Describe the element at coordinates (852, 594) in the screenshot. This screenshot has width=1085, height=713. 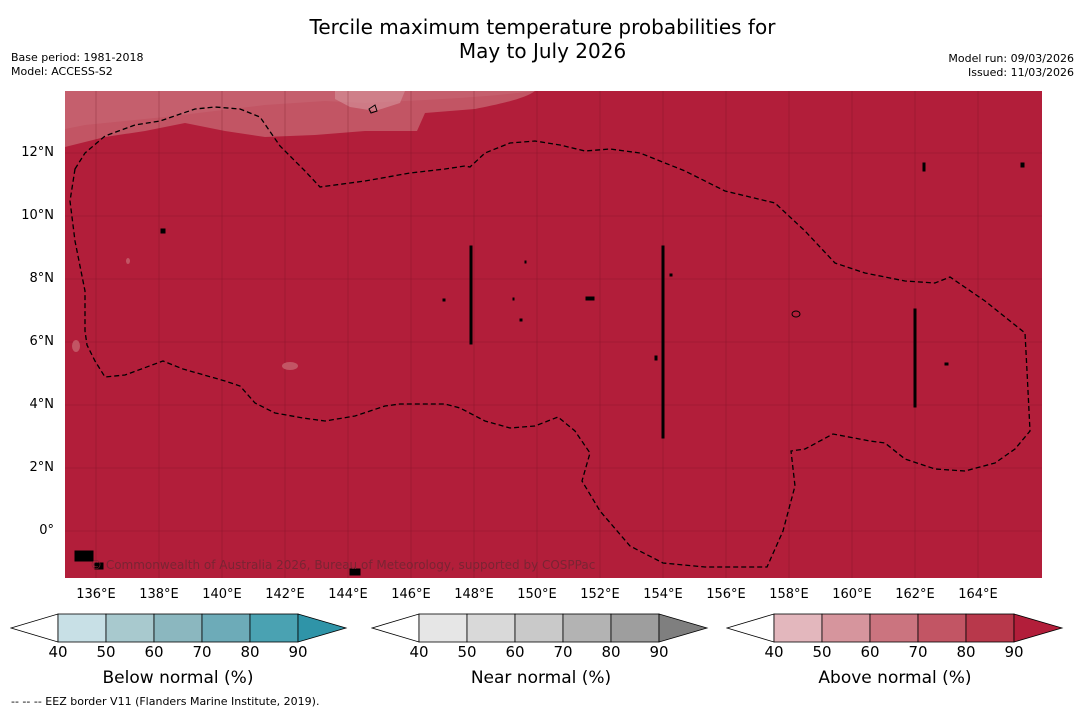
I see `lon-tick: 160°E` at that location.